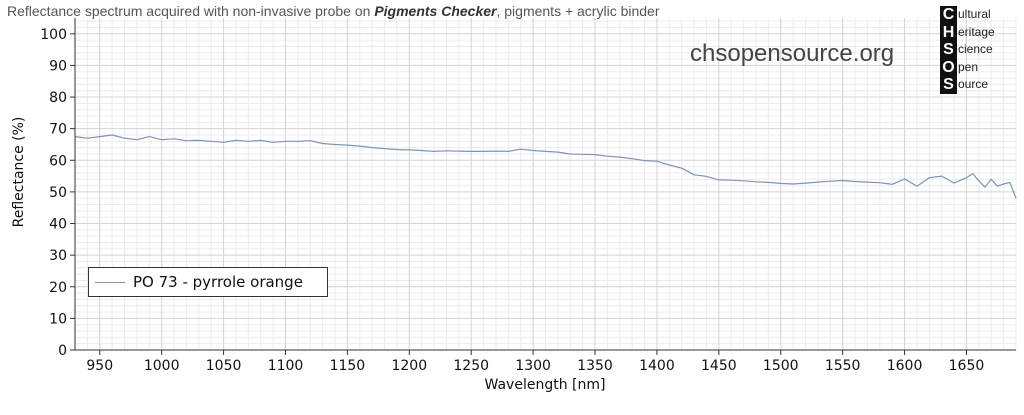 This screenshot has height=415, width=1024. Describe the element at coordinates (545, 385) in the screenshot. I see `x-axis-label: Wavelength [nm]` at that location.